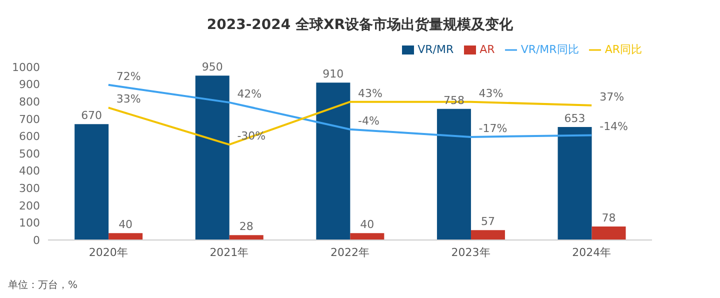  Describe the element at coordinates (29, 189) in the screenshot. I see `y-tick-label: 300` at that location.